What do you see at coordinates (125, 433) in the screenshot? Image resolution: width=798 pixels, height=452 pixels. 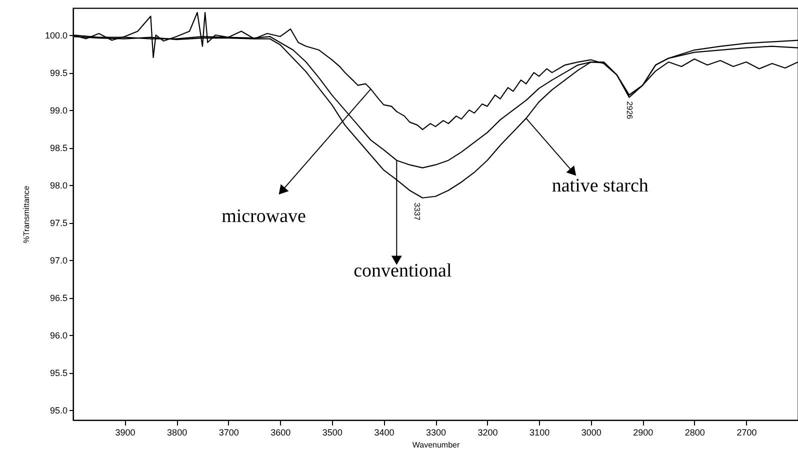 I see `x-tick-label: 3900` at bounding box center [125, 433].